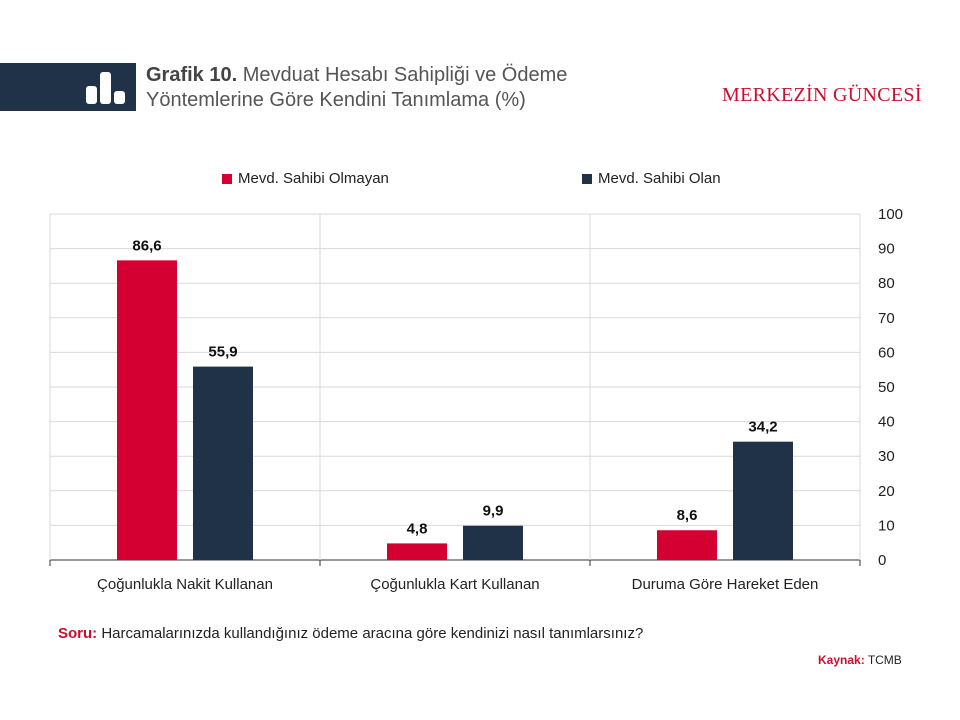 This screenshot has width=960, height=720. I want to click on data-label: 4,8, so click(417, 528).